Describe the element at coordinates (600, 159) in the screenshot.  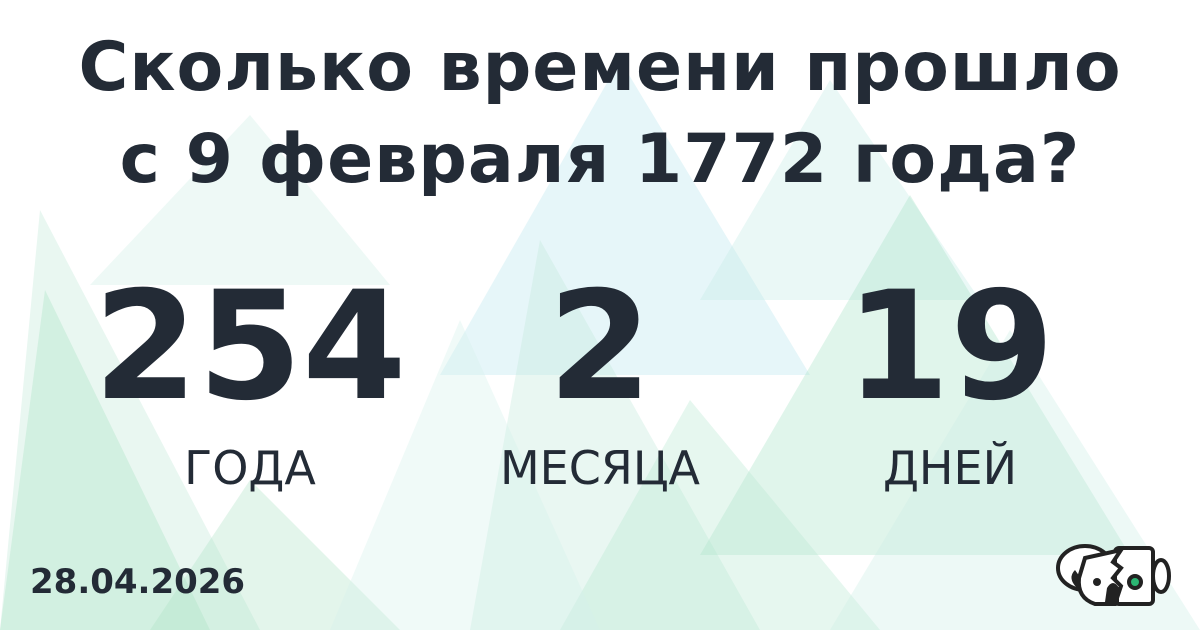
I see `title-line-2: с 9 февраля 1772 года?` at that location.